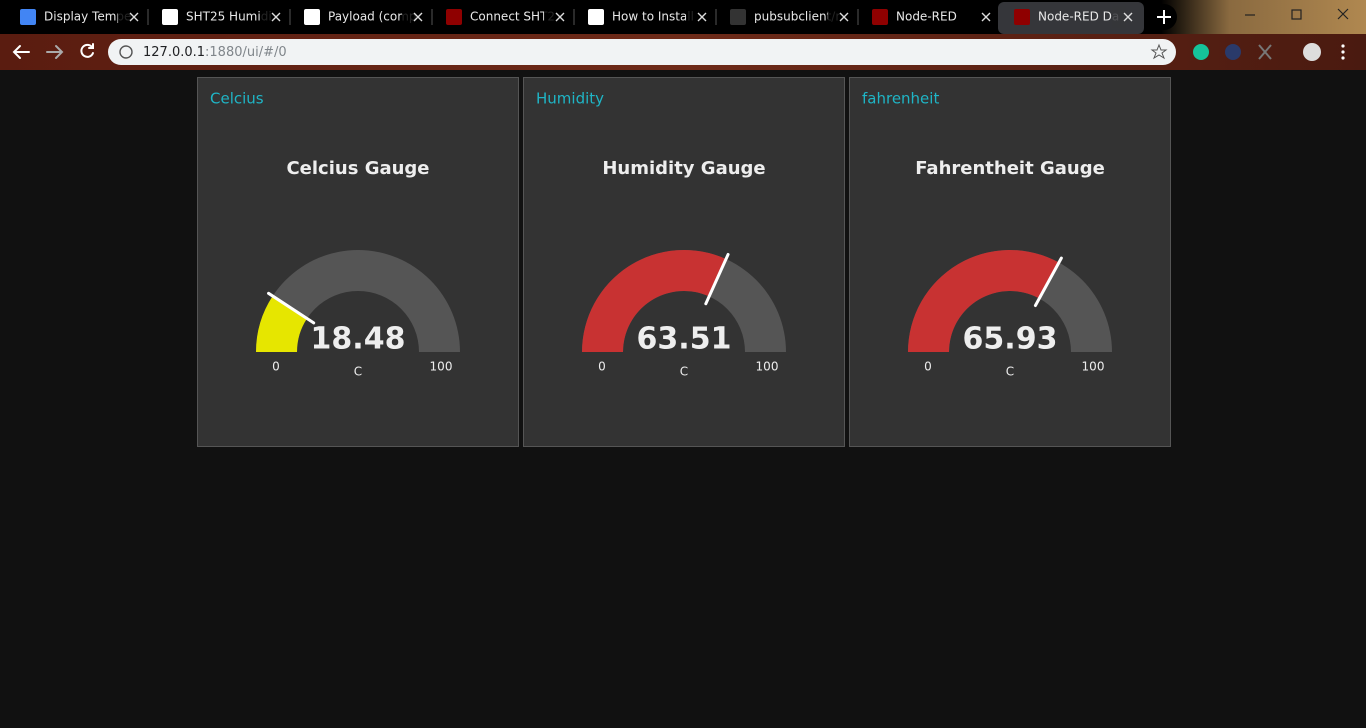 The height and width of the screenshot is (728, 1366). Describe the element at coordinates (1164, 17) in the screenshot. I see `new-tab-button` at that location.